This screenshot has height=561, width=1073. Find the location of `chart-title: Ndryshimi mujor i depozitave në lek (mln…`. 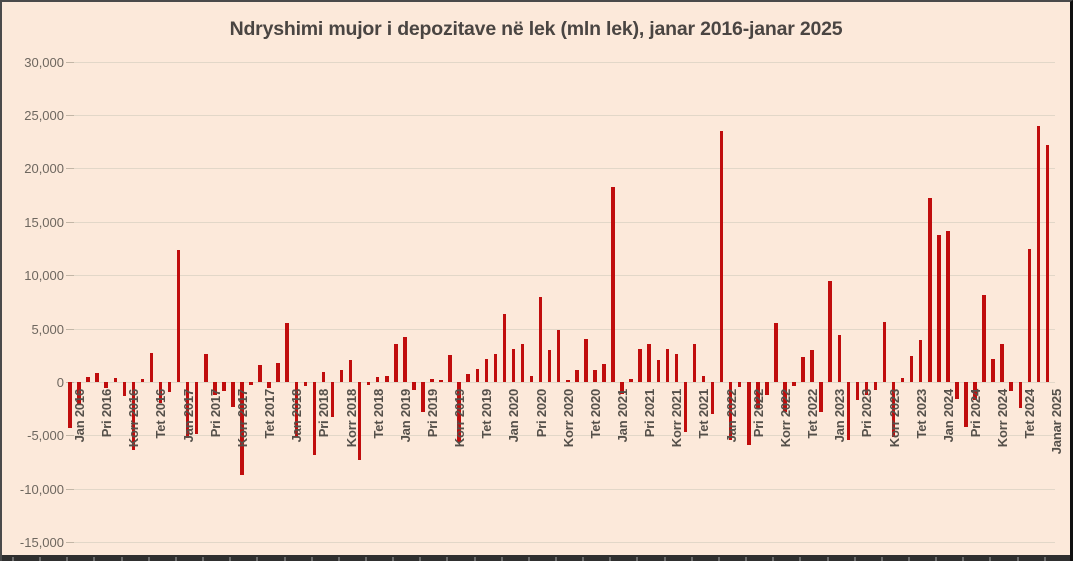

chart-title: Ndryshimi mujor i depozitave në lek (mln… is located at coordinates (536, 29).